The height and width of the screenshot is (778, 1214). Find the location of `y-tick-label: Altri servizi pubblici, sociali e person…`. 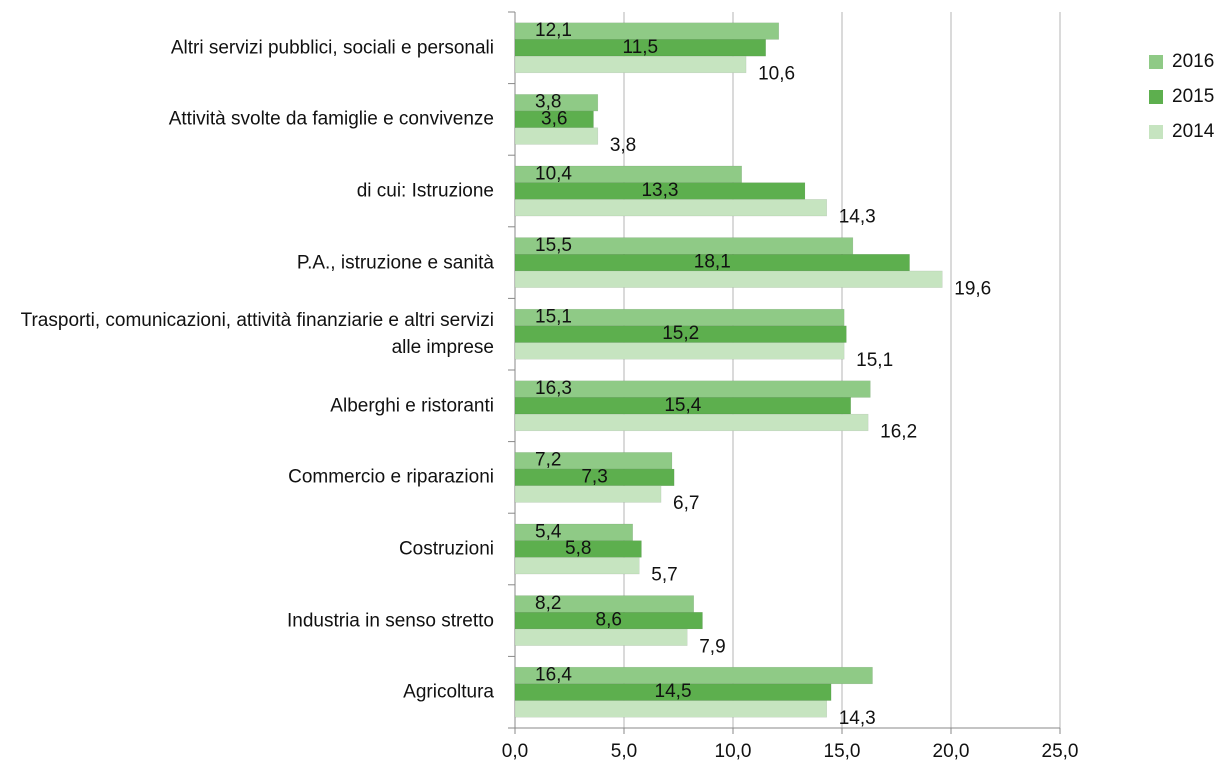

y-tick-label: Altri servizi pubblici, sociali e person… is located at coordinates (332, 48).